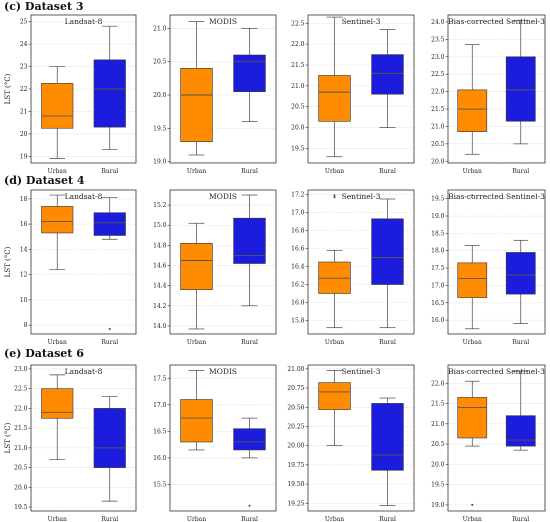  I want to click on y-tick-label: 18.0, so click(438, 251).